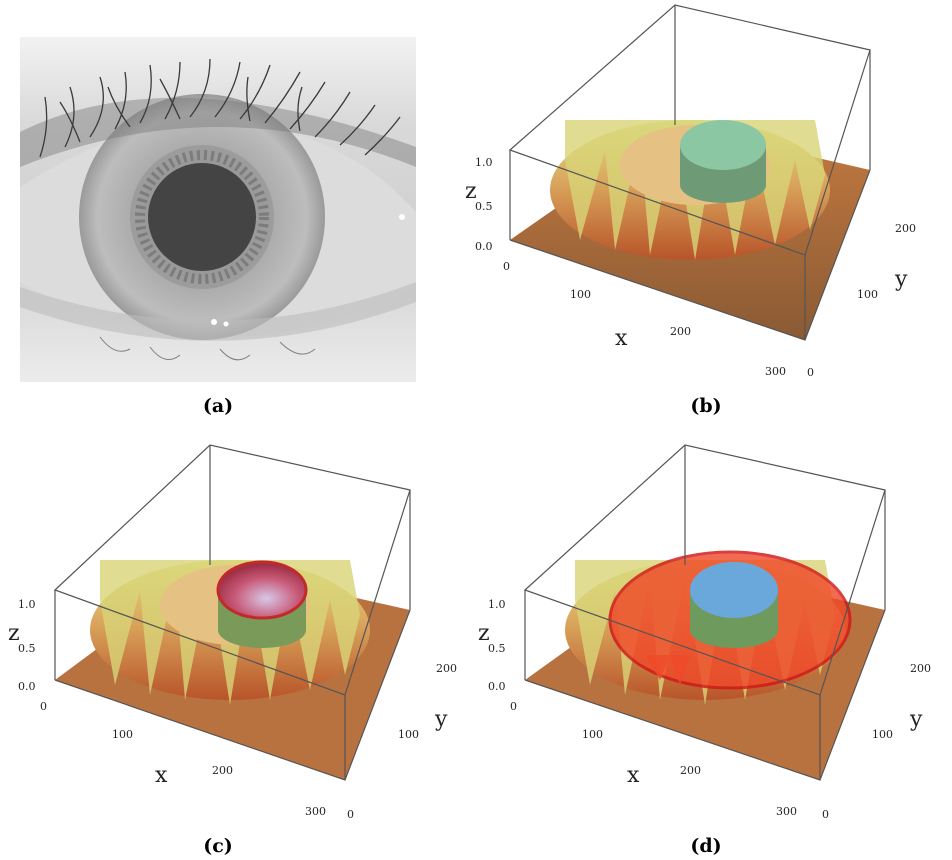  I want to click on caption-d: (d), so click(706, 846).